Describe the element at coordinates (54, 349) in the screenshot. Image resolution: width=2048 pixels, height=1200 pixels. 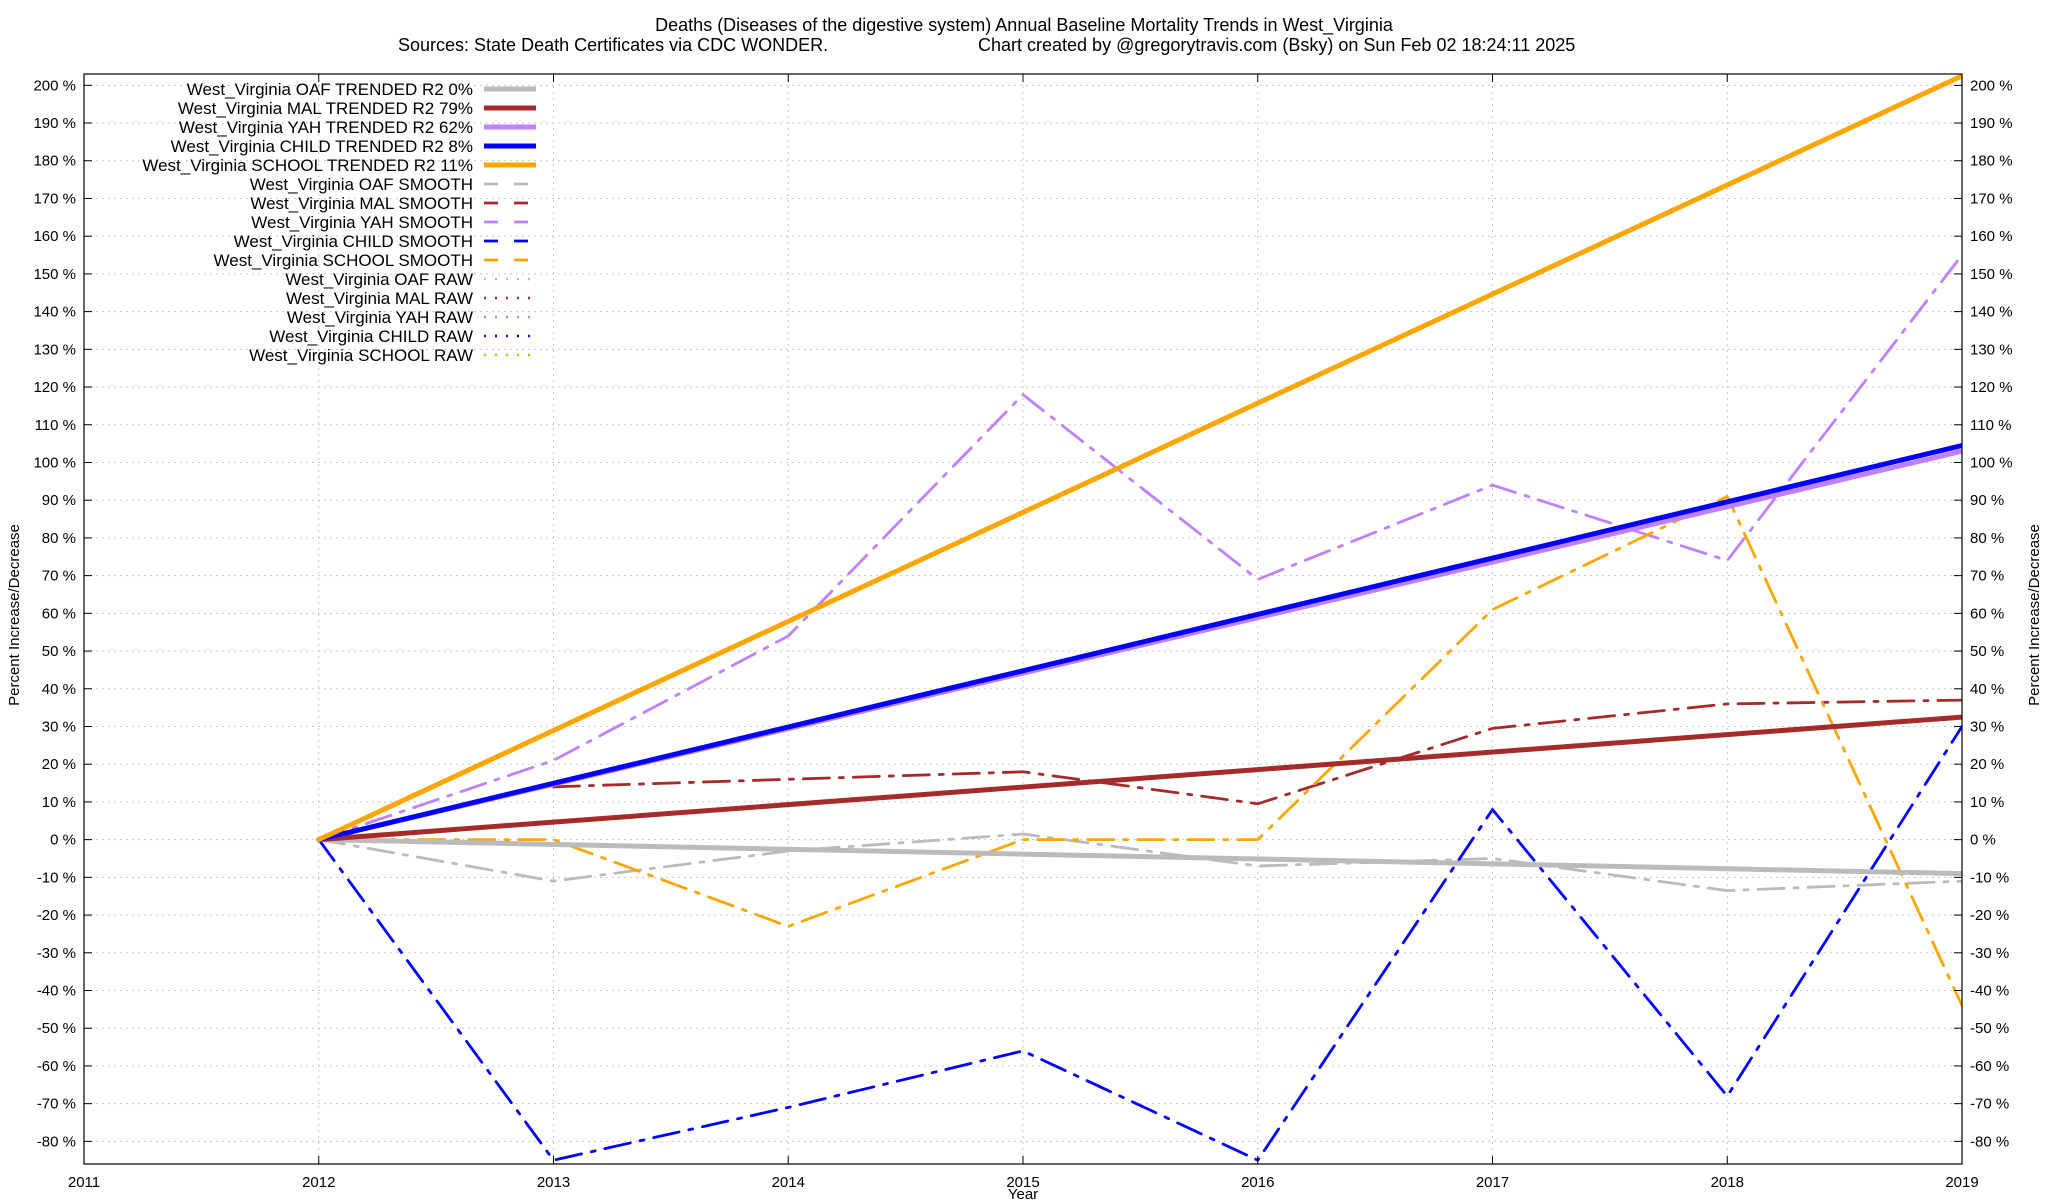
I see `y-tick-label-left: 130 %` at that location.